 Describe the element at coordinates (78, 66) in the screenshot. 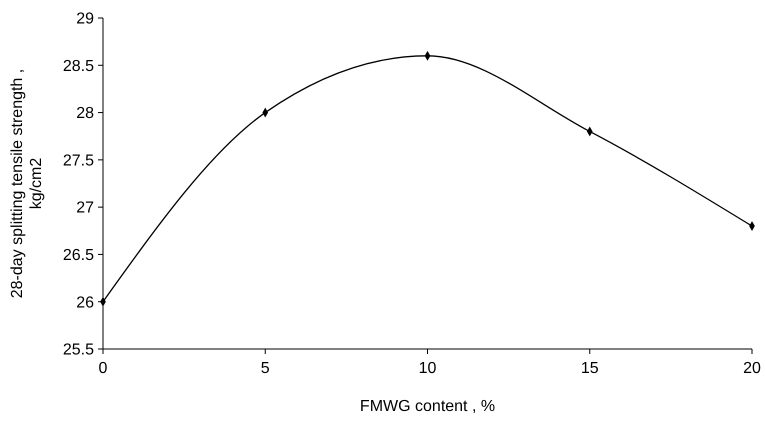

I see `y-tick-label: 28.5` at that location.